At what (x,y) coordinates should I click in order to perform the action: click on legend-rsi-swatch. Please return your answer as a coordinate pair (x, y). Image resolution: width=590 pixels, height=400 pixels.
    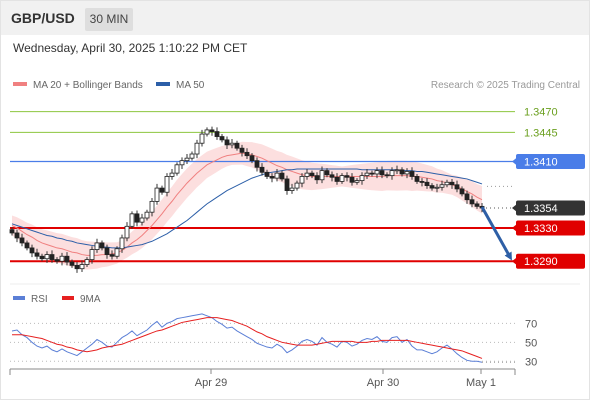
    Looking at the image, I should click on (19, 298).